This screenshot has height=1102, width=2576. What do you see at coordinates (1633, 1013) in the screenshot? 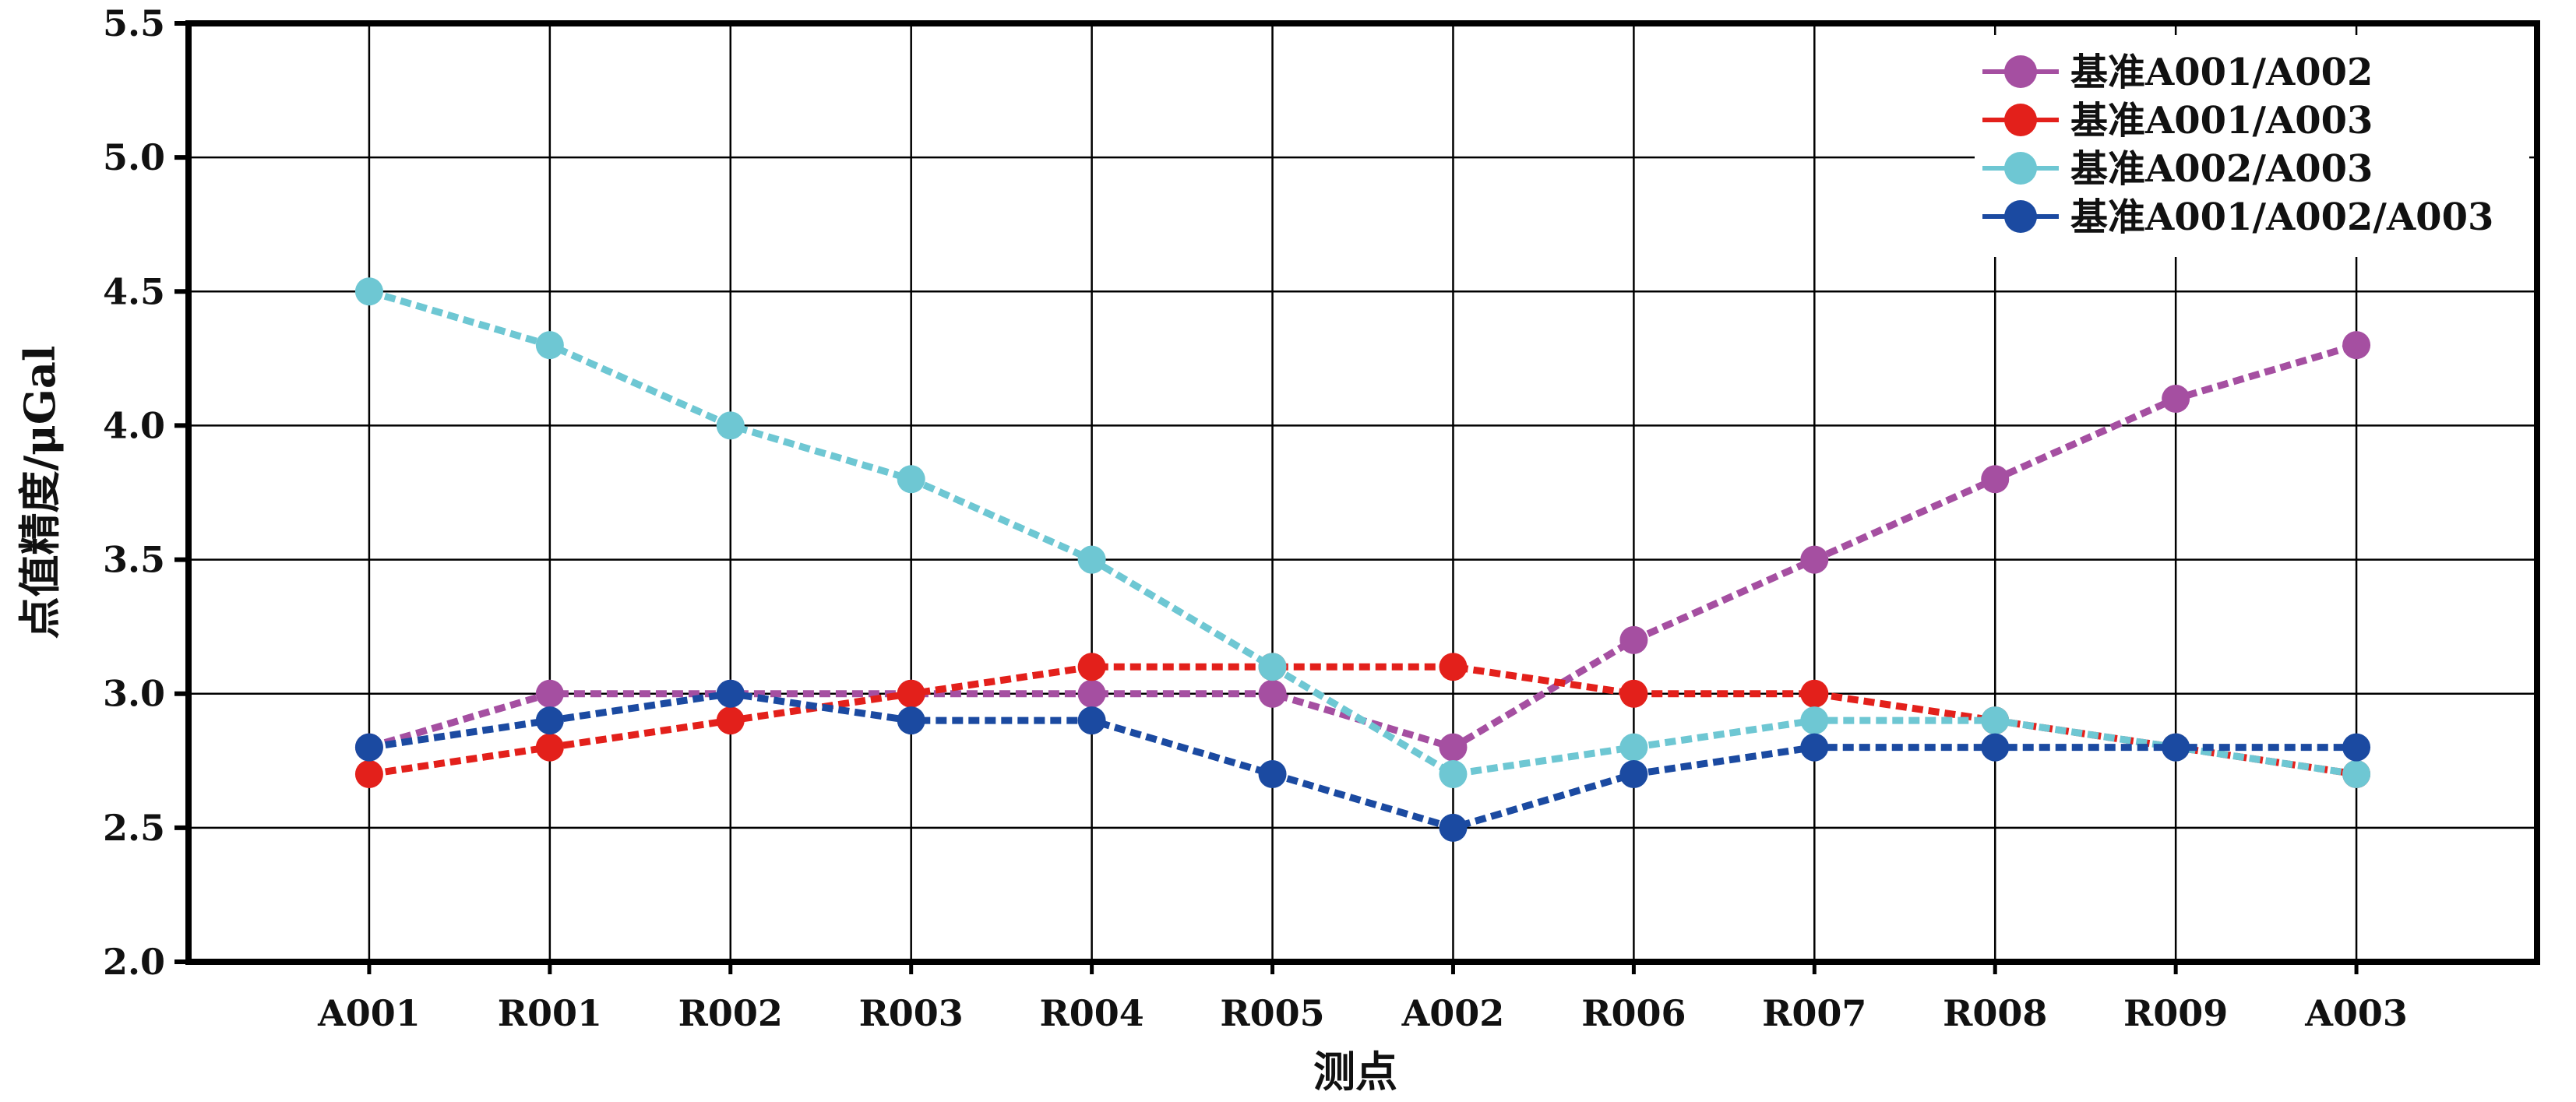
I see `x-tick-label: R006` at bounding box center [1633, 1013].